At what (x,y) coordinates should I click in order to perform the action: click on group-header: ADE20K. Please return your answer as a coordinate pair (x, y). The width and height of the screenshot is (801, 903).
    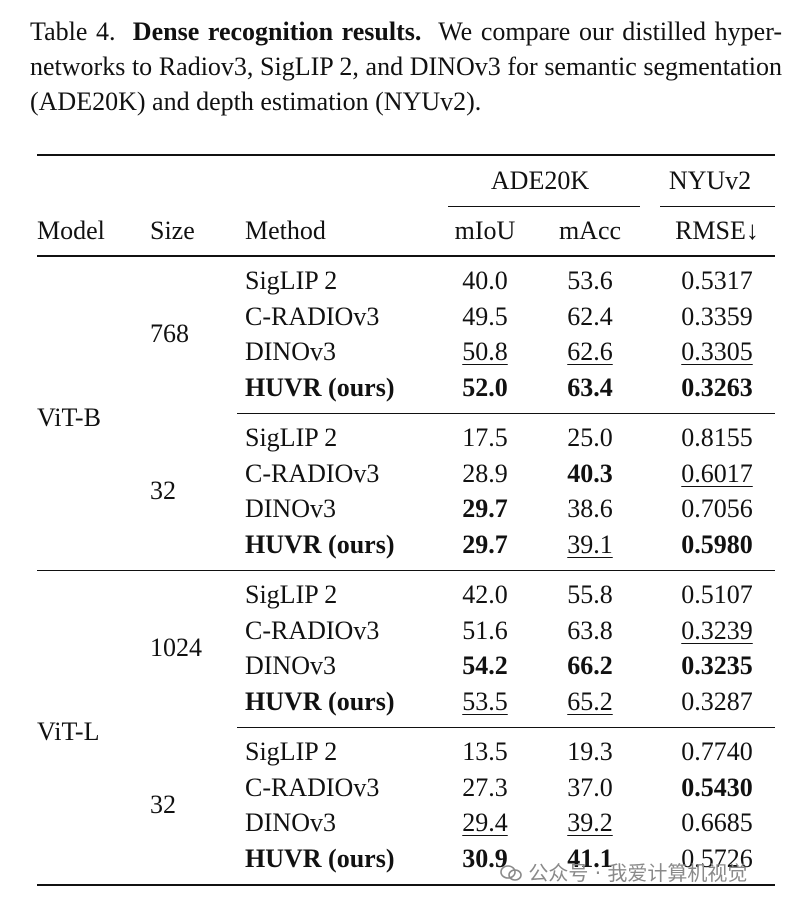
    Looking at the image, I should click on (540, 180).